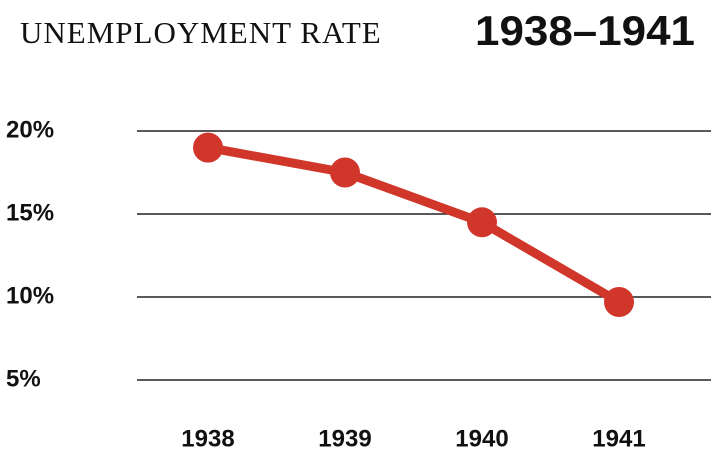 The width and height of the screenshot is (711, 473). What do you see at coordinates (344, 438) in the screenshot?
I see `x-tick-label: 1939` at bounding box center [344, 438].